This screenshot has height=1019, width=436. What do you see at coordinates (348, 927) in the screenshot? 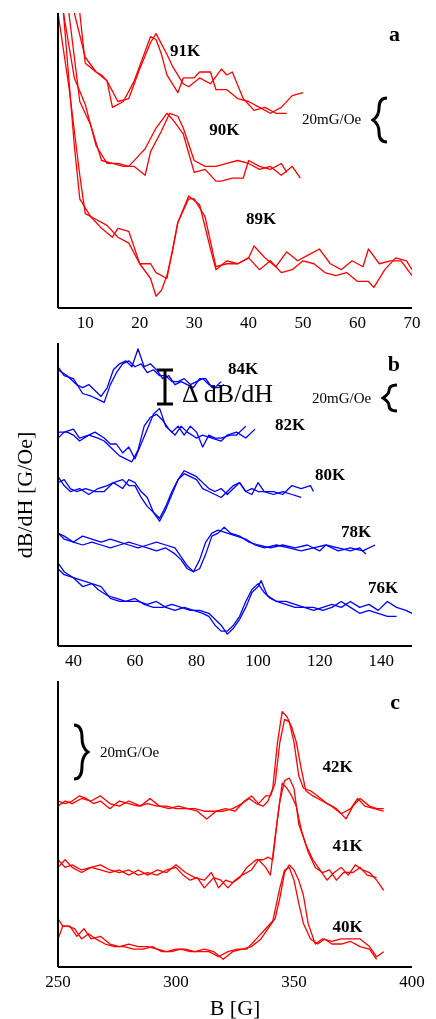
I see `series-label: 40K` at bounding box center [348, 927].